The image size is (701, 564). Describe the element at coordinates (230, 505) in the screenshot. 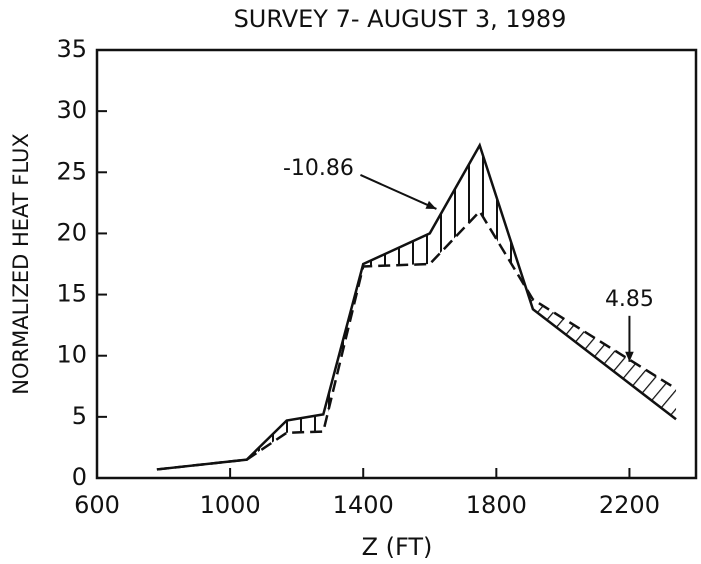

I see `x-tick-label: 1000` at that location.